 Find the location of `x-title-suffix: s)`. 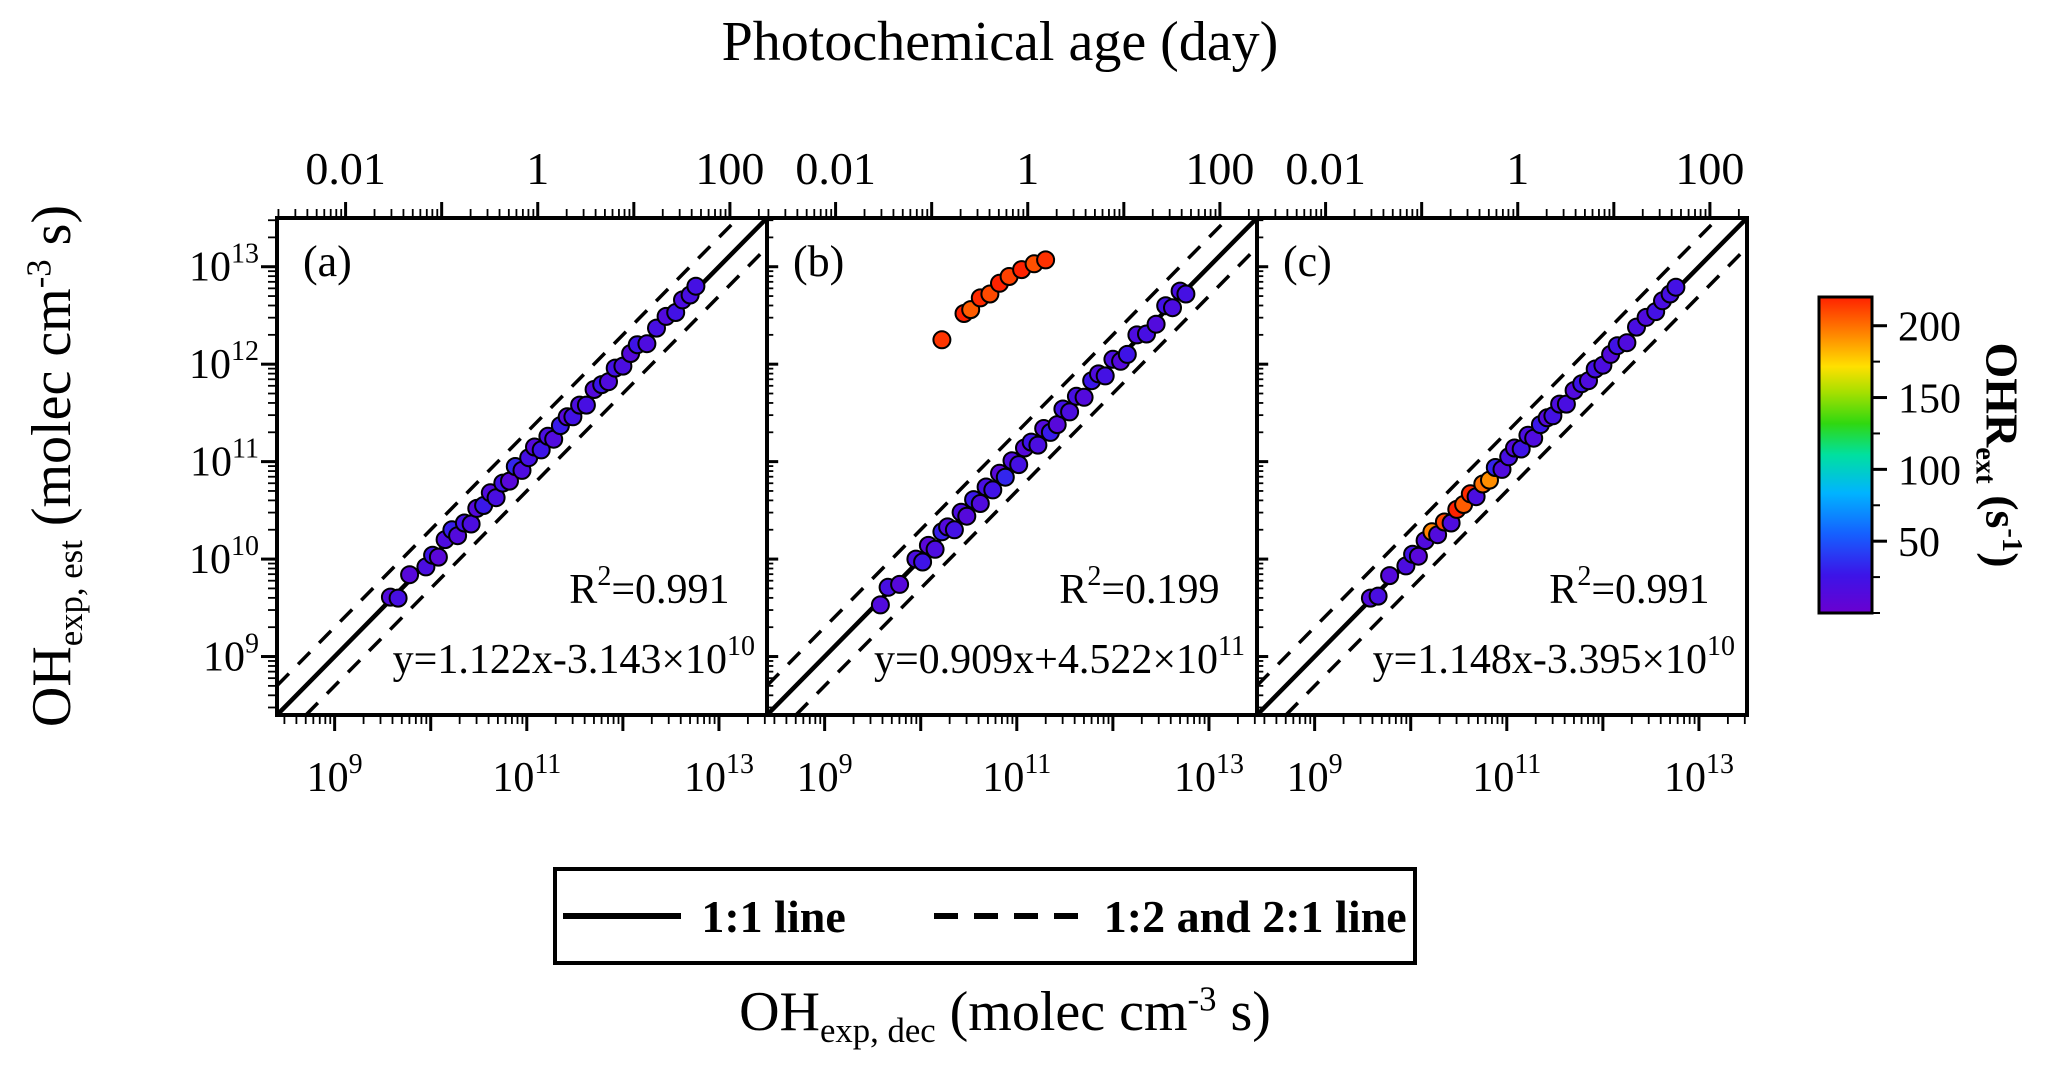

x-title-suffix: s) is located at coordinates (1243, 1012).